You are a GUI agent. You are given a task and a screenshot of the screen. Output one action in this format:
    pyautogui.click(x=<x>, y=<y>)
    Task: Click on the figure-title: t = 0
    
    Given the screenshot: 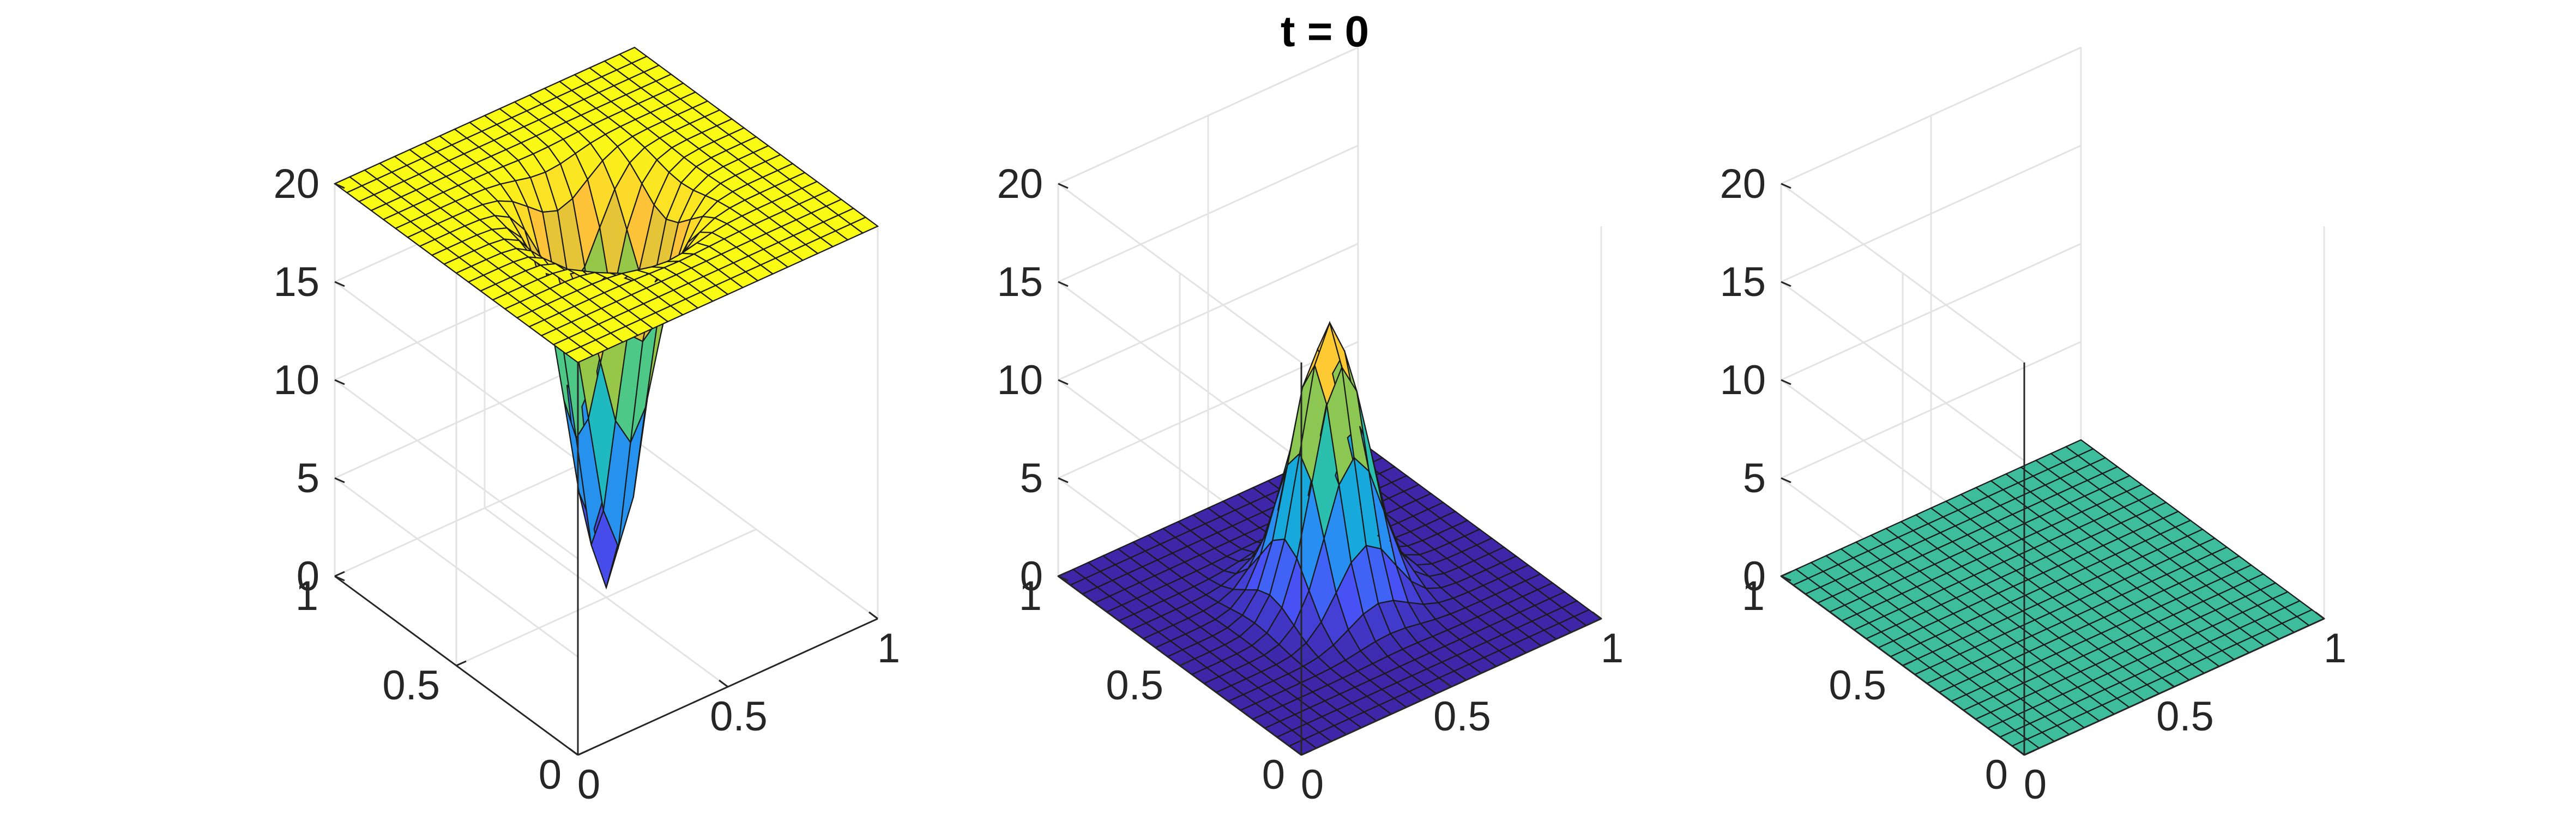 What is the action you would take?
    pyautogui.click(x=1325, y=31)
    